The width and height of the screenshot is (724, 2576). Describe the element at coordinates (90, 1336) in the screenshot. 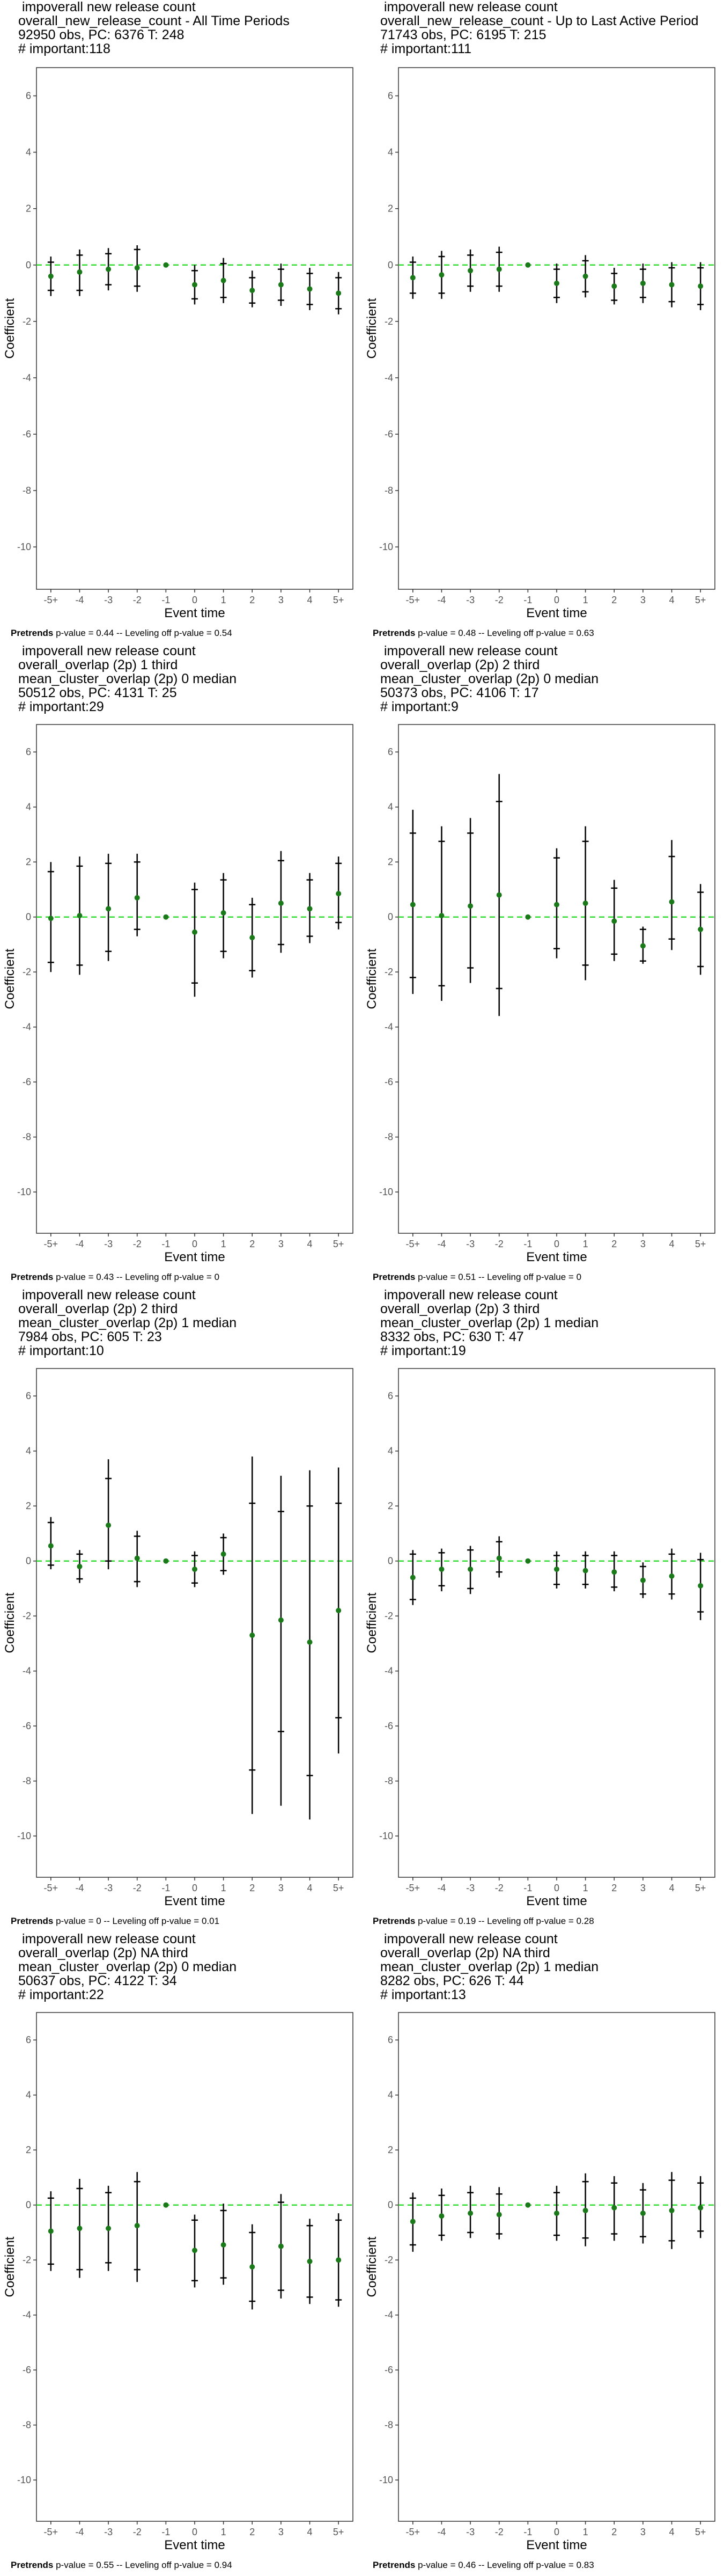

I see `chart-title-line: 7984 obs, PC: 605 T: 23` at that location.